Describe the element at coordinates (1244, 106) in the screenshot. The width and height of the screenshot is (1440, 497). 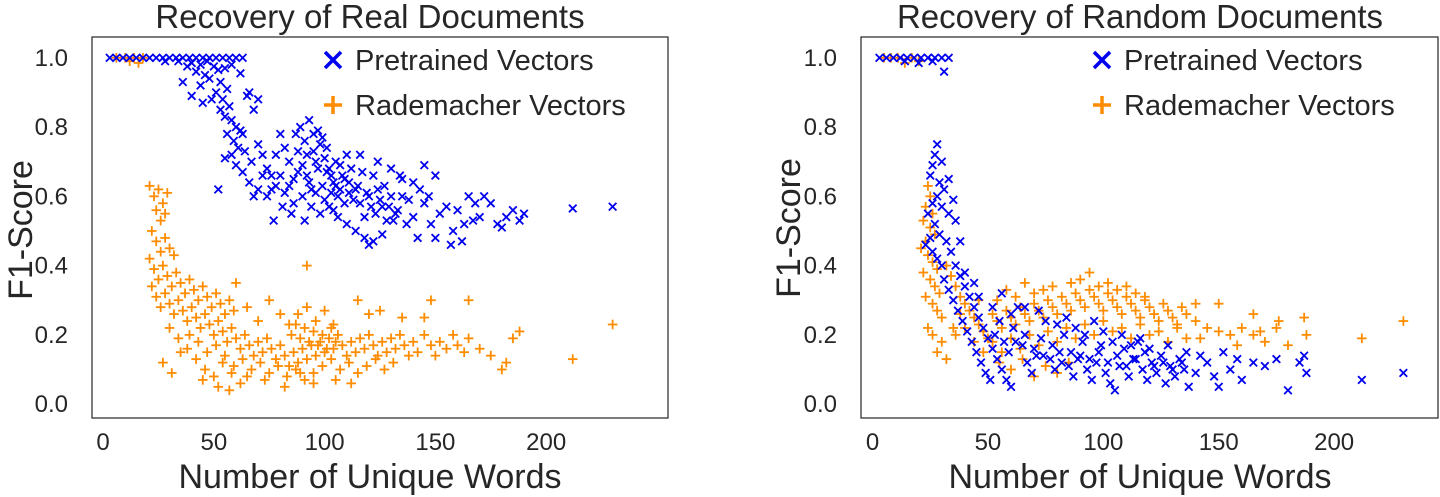
I see `legend-item-rademacher: Rademacher Vectors` at that location.